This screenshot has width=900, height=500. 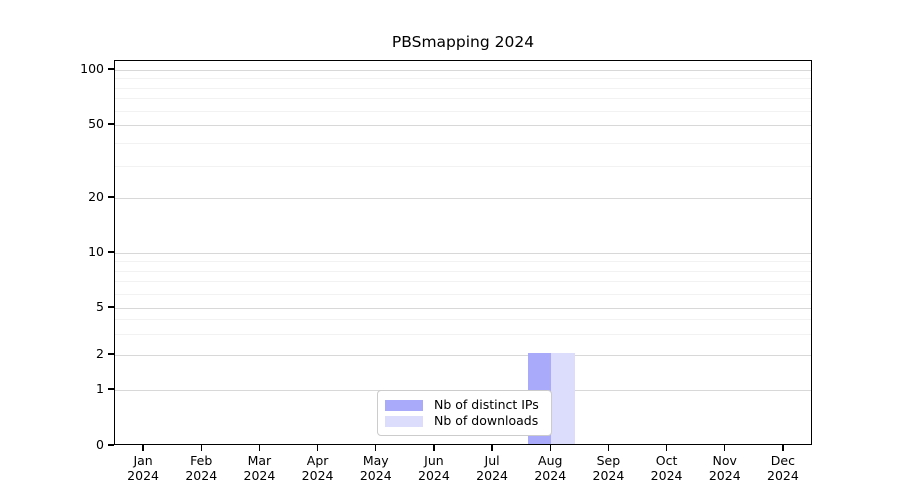 I want to click on y-tick-label: 0, so click(x=100, y=444).